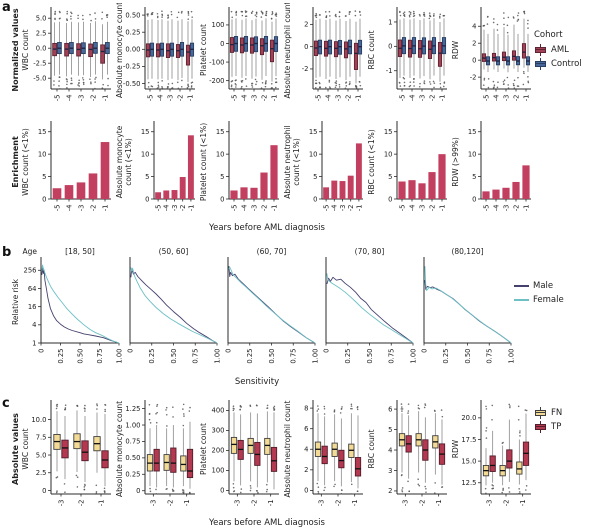 This screenshot has width=600, height=529. What do you see at coordinates (7, 252) in the screenshot?
I see `panel-b-label: b` at bounding box center [7, 252].